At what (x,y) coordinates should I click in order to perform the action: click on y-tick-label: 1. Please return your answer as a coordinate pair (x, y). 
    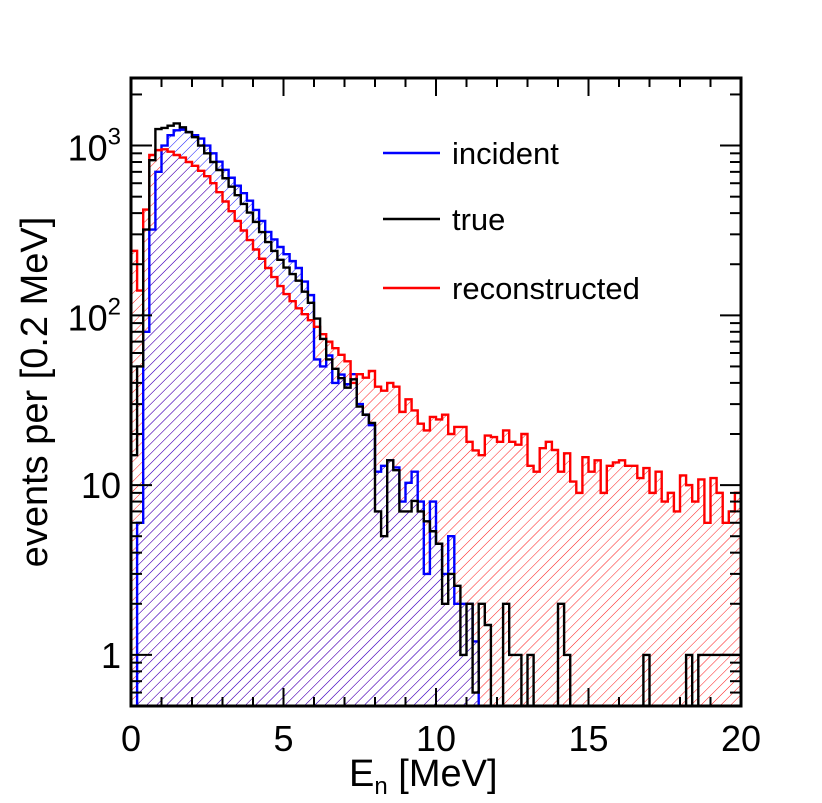
    Looking at the image, I should click on (111, 655).